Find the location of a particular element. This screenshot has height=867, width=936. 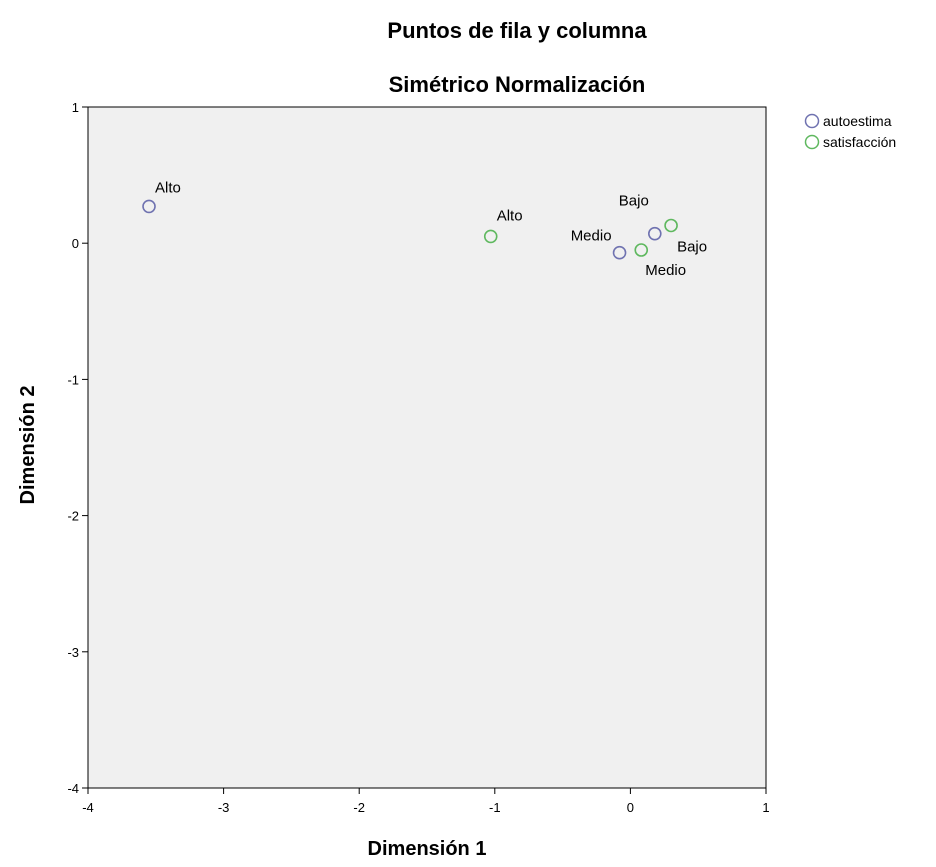

y-tick-label: 1 is located at coordinates (75, 107).